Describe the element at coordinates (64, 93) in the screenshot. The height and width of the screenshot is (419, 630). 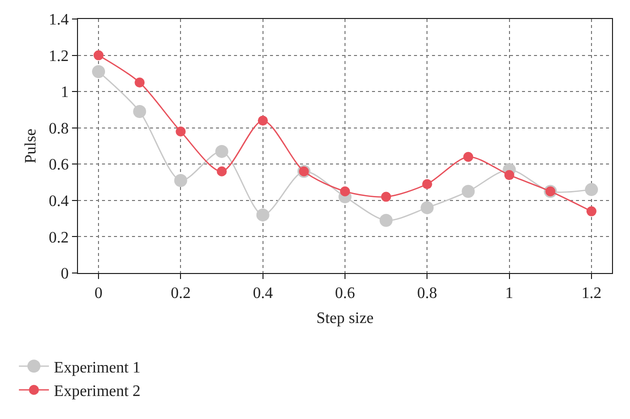
I see `y-tick-label: 1` at that location.